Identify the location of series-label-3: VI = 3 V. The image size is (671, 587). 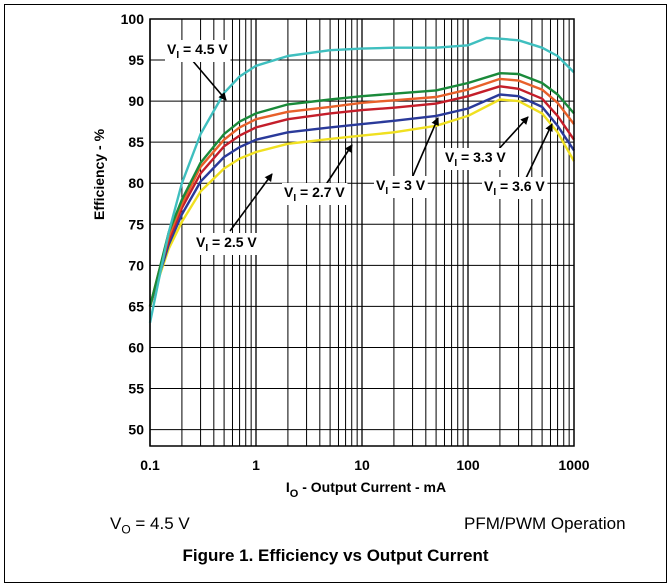
(401, 187).